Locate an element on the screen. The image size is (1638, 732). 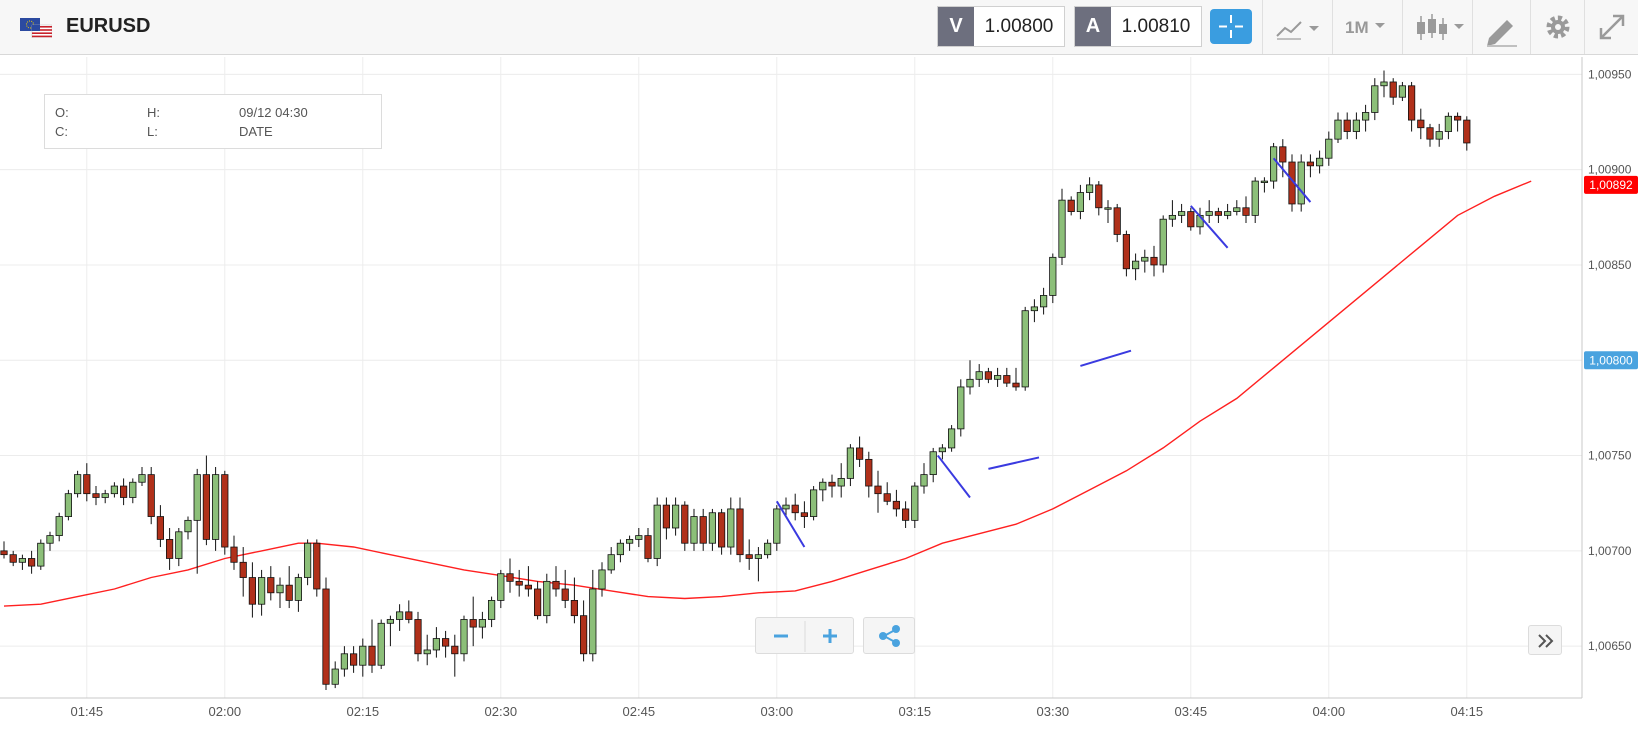
bid-price-button: V 1.00800 is located at coordinates (1001, 26).